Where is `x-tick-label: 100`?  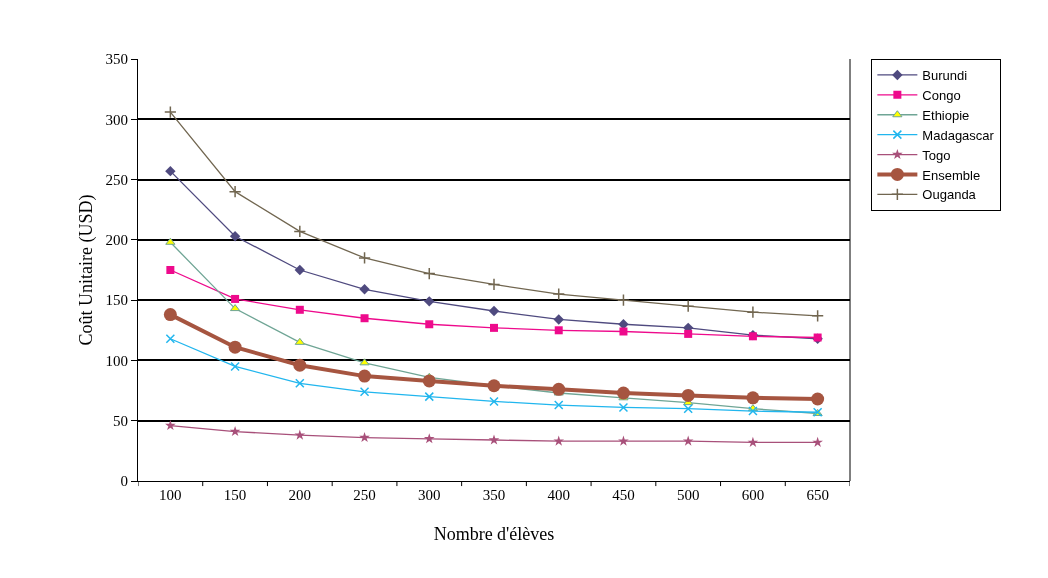
x-tick-label: 100 is located at coordinates (170, 495).